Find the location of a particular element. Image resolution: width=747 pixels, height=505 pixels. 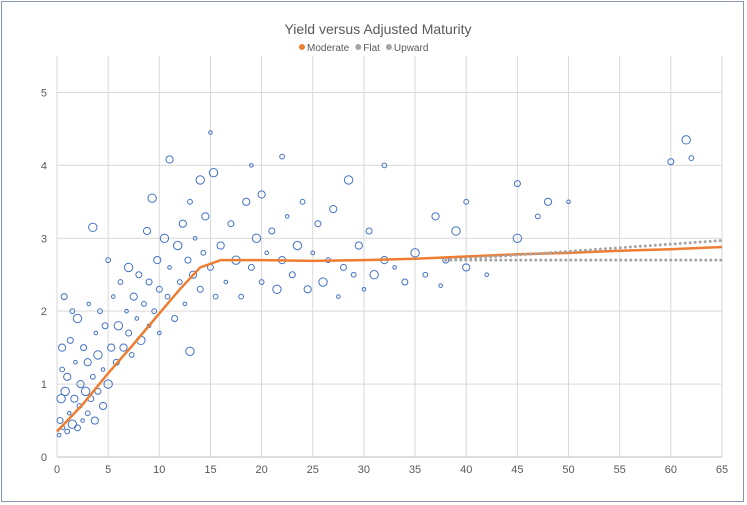

legend-label-upward: Upward is located at coordinates (411, 48).